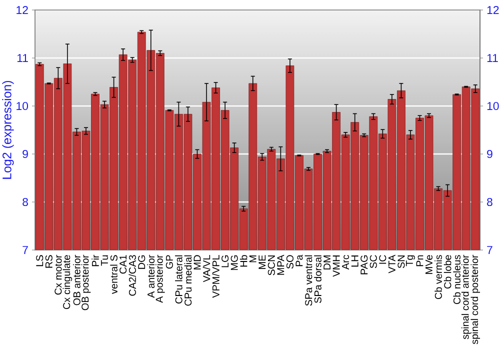  Describe the element at coordinates (308, 280) in the screenshot. I see `x-tick-label: SPa ventral` at that location.